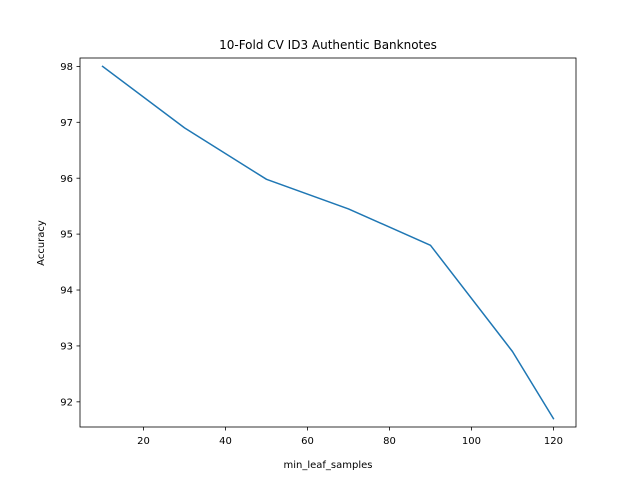 Image resolution: width=640 pixels, height=480 pixels. What do you see at coordinates (389, 441) in the screenshot?
I see `x-tick-label: 80` at bounding box center [389, 441].